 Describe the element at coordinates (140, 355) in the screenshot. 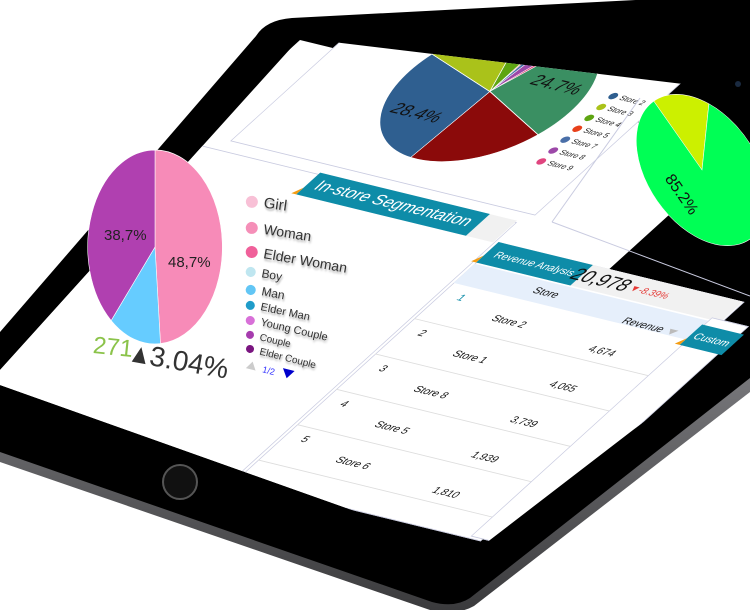

I see `triangle-up-icon` at that location.